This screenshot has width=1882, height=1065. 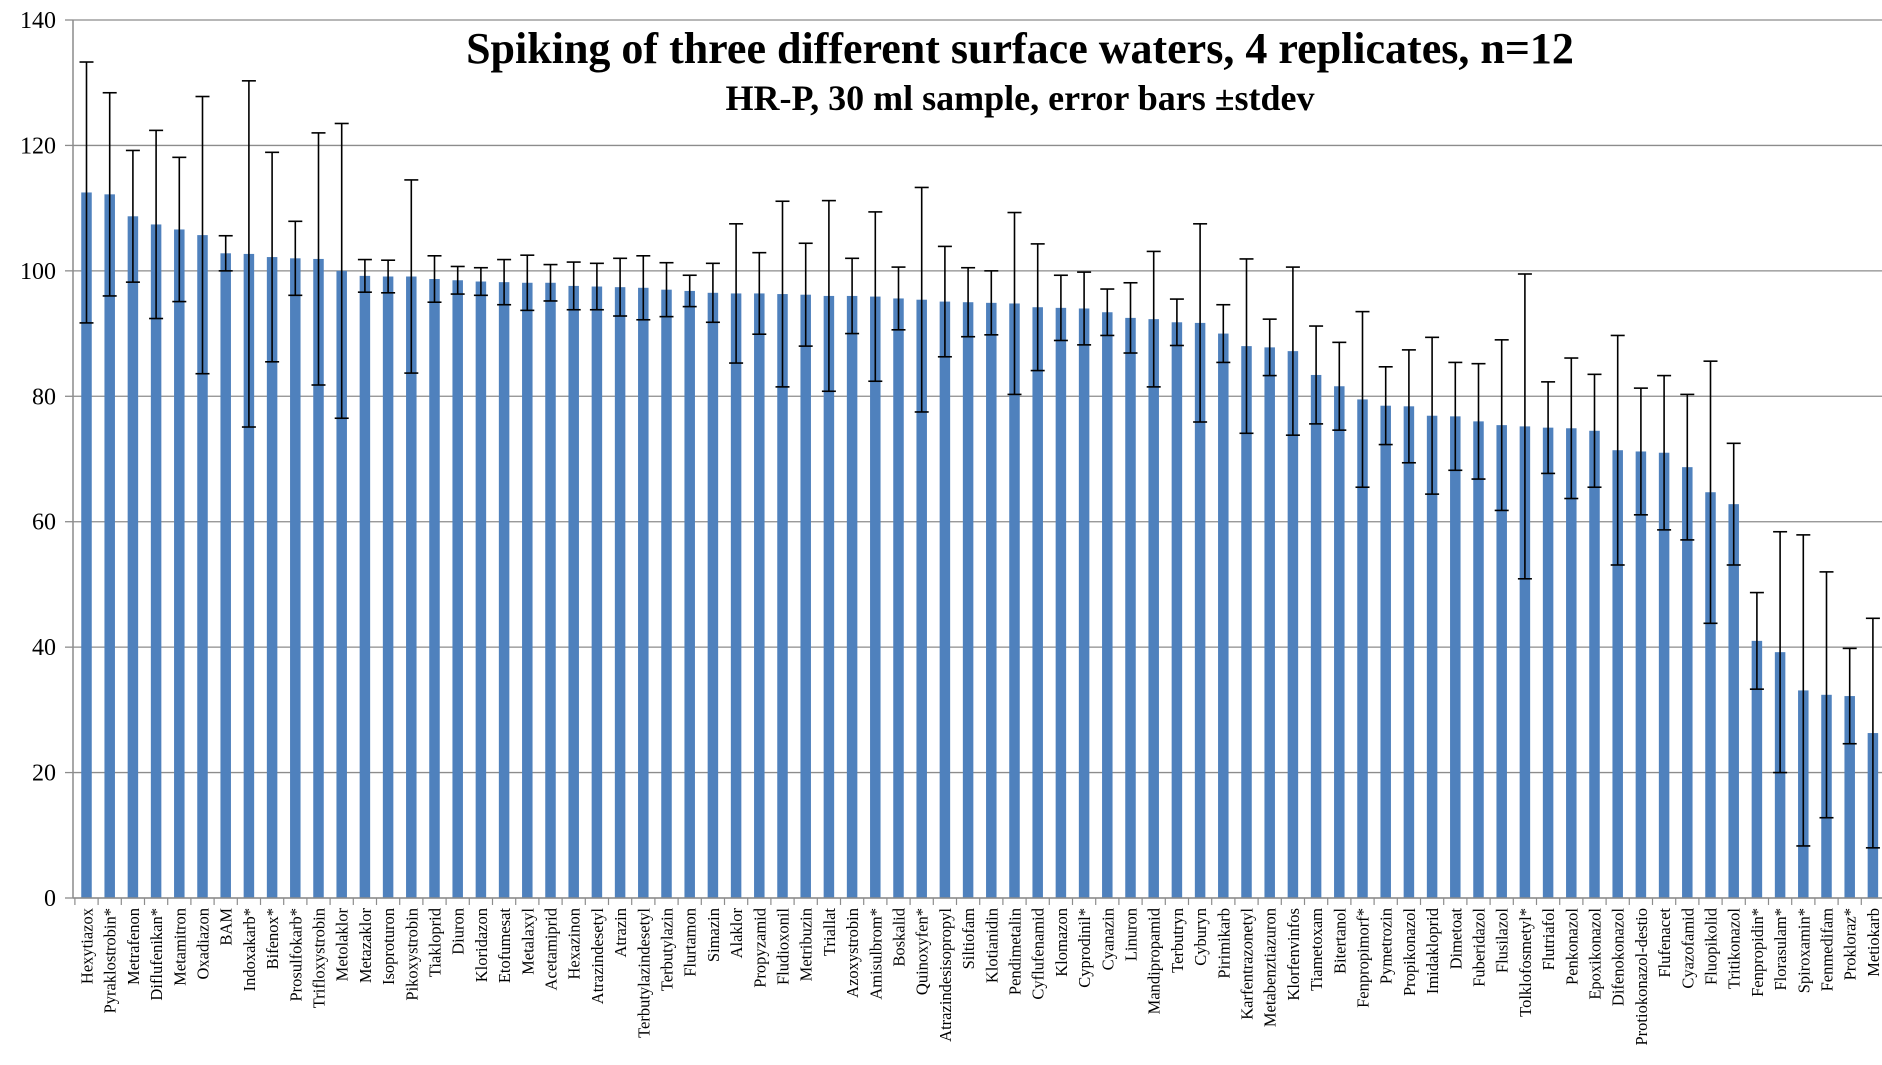 I want to click on y-tick-label: 20, so click(x=44, y=774).